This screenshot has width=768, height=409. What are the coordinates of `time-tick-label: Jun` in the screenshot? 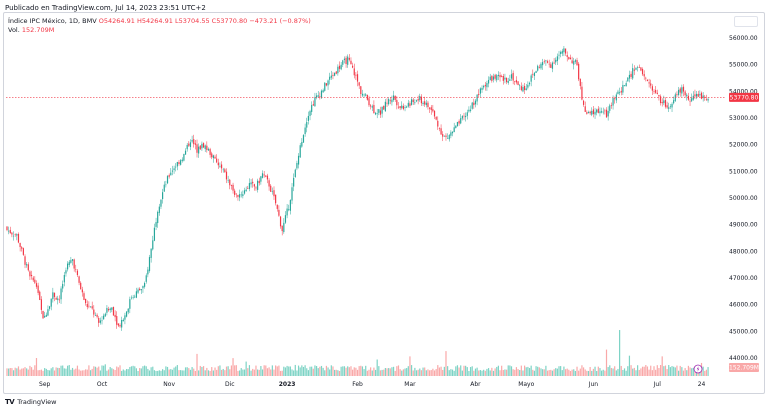 It's located at (593, 384).